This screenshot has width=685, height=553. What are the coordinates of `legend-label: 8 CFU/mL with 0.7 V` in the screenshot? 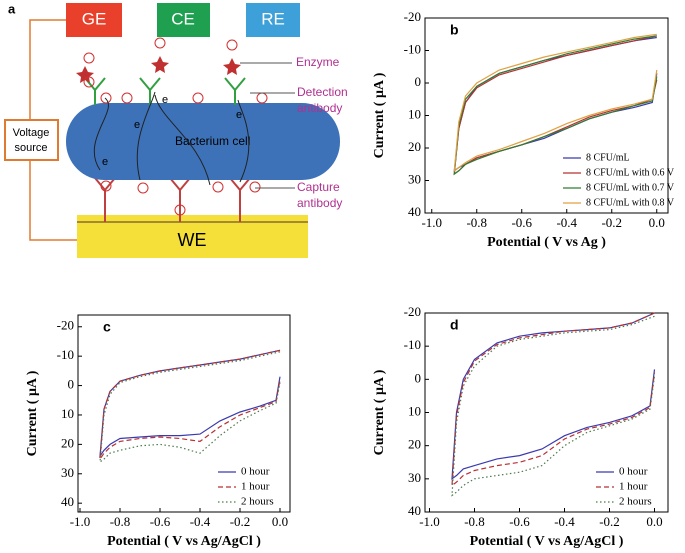 It's located at (630, 187).